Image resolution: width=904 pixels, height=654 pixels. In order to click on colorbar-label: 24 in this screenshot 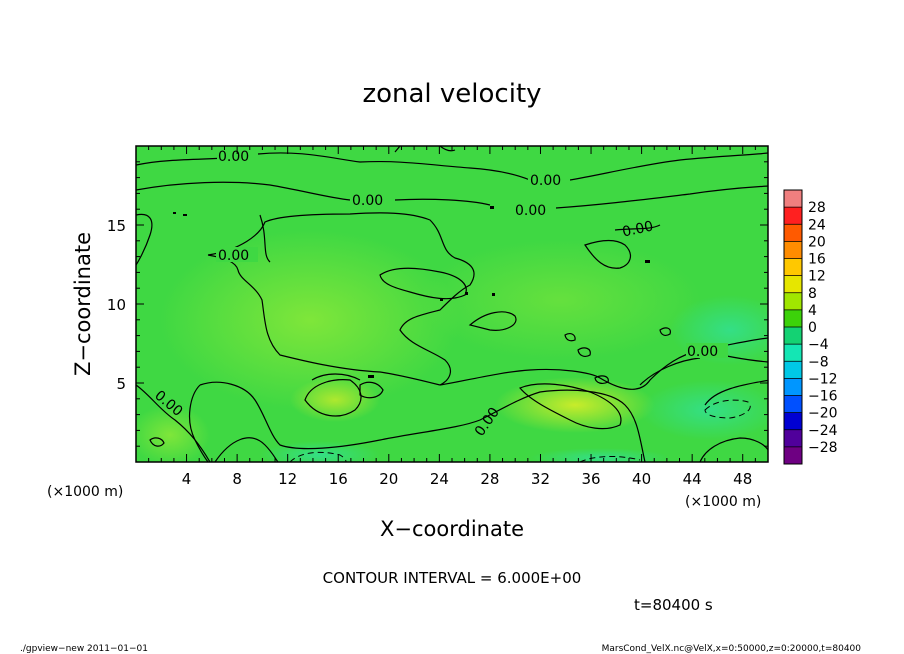, I will do `click(817, 225)`.